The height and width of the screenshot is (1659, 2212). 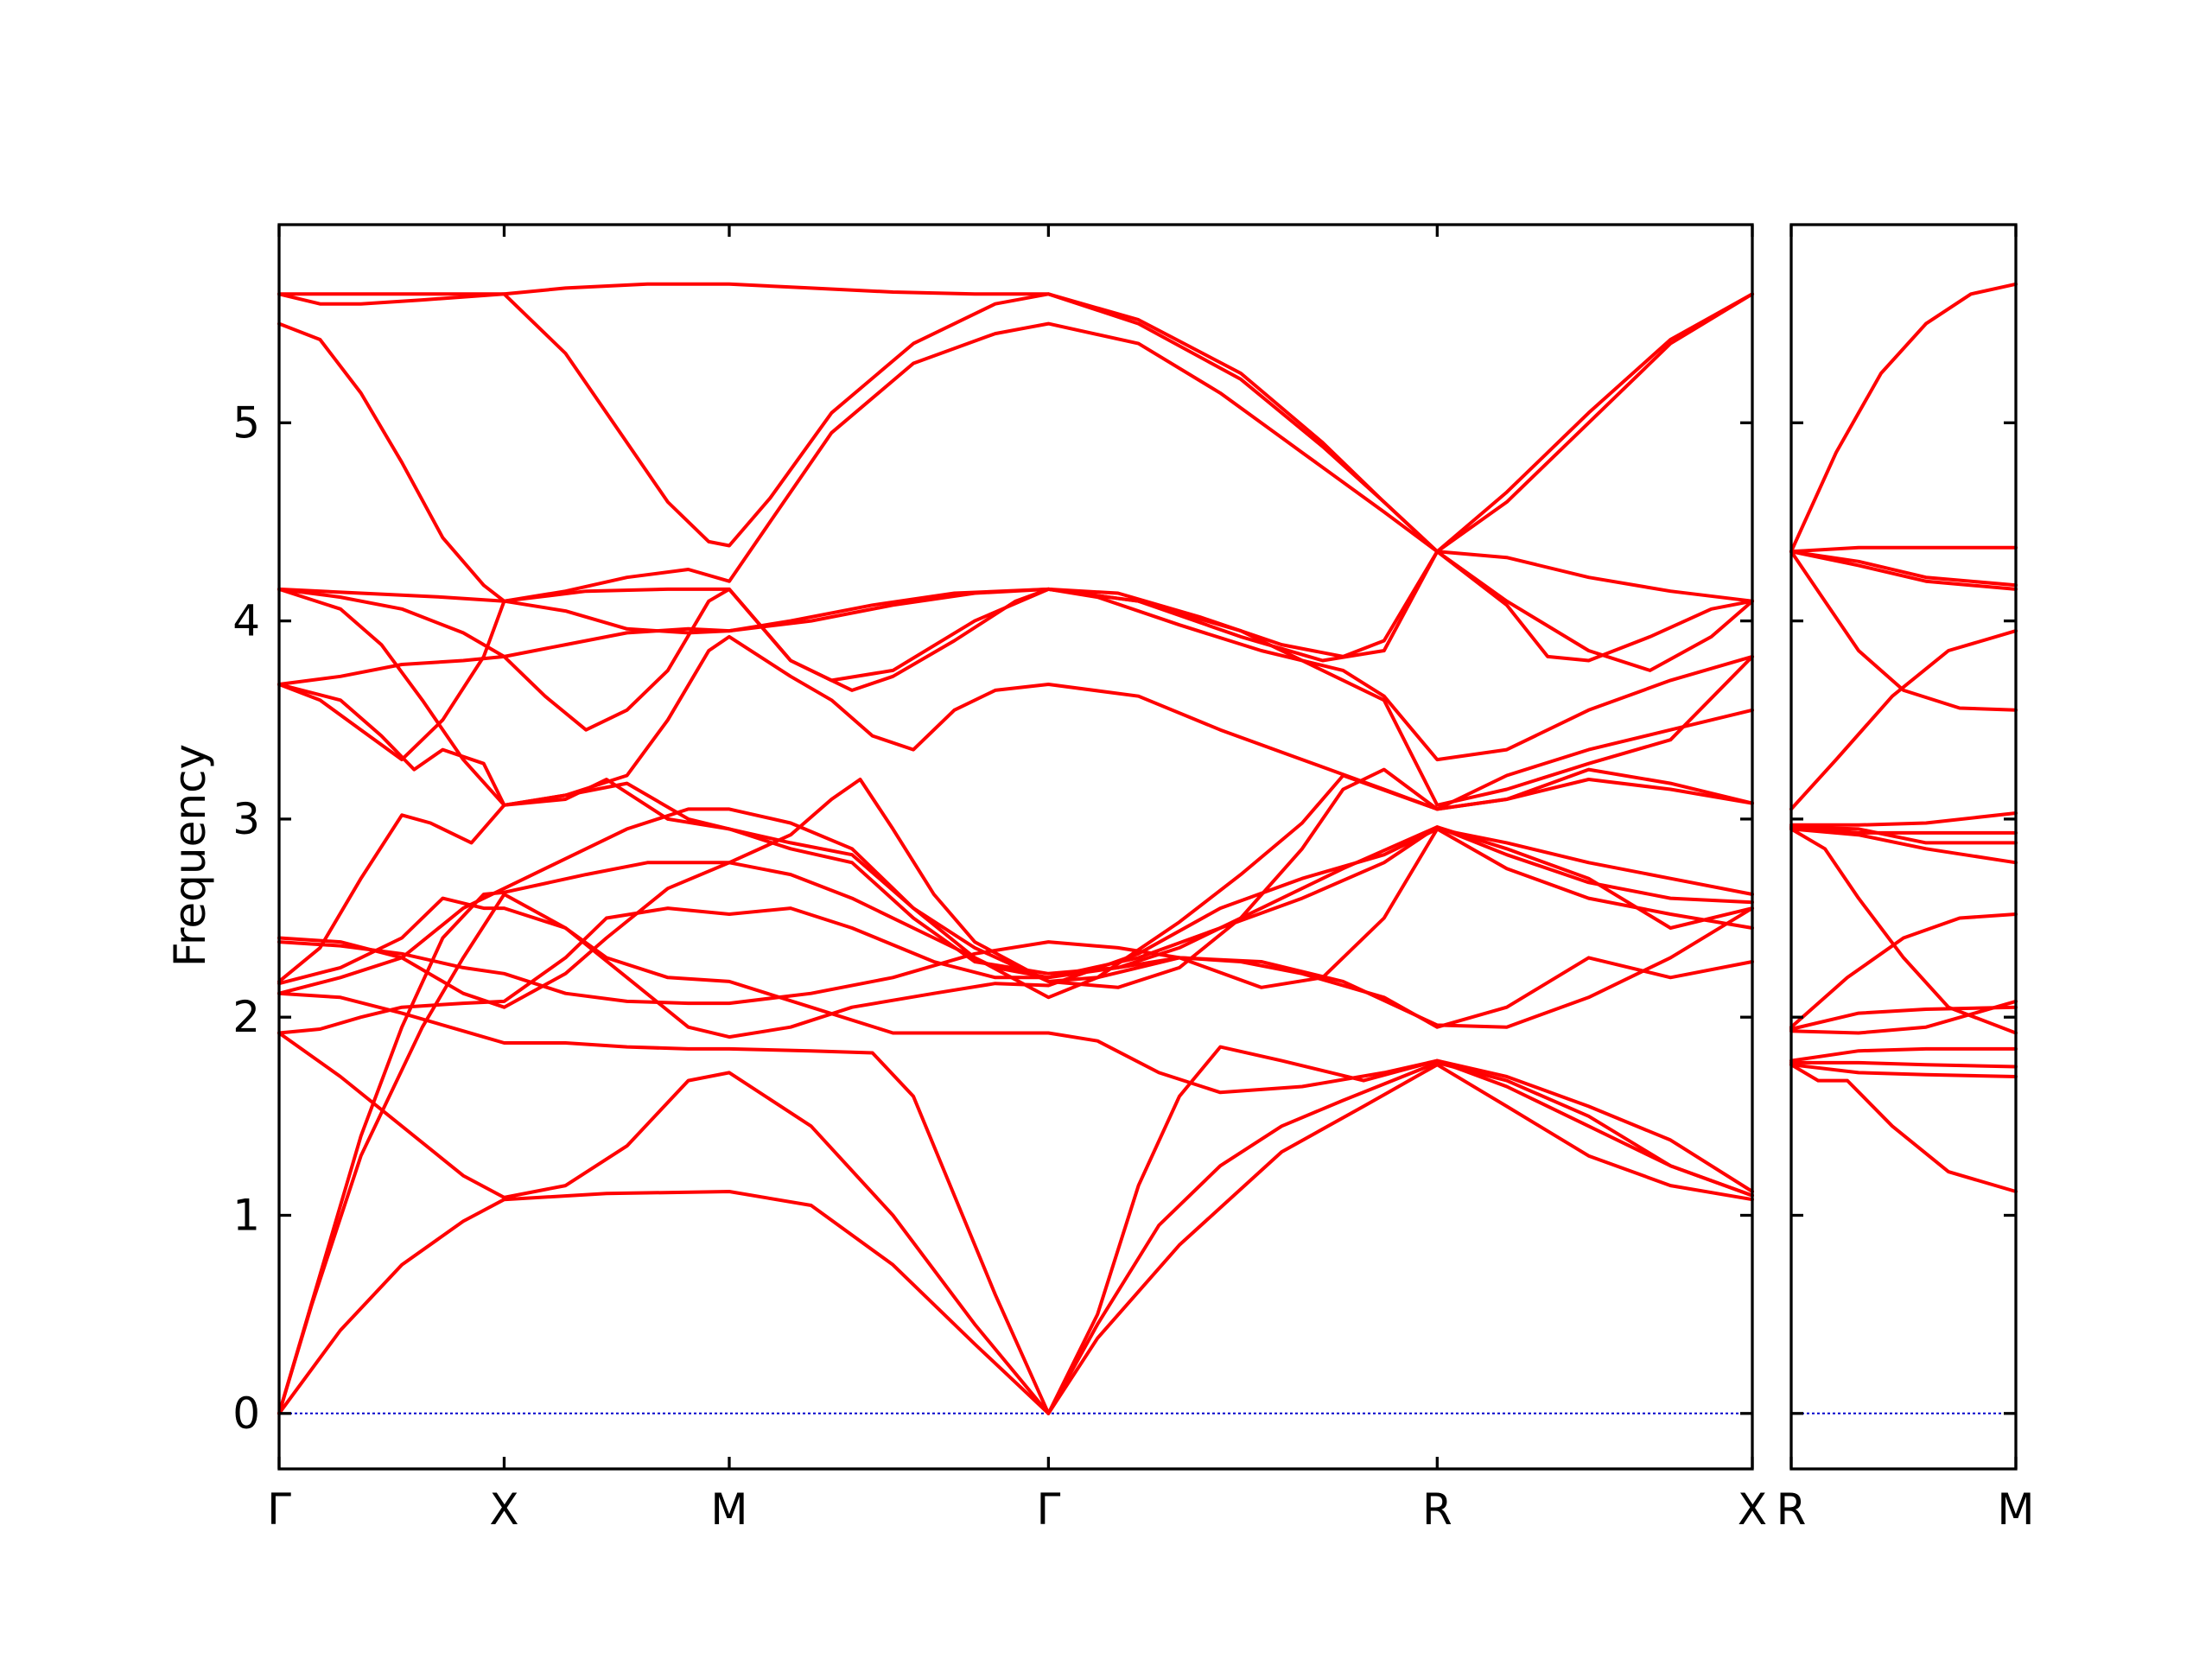 I want to click on y-axis-label: Frequency, so click(x=190, y=855).